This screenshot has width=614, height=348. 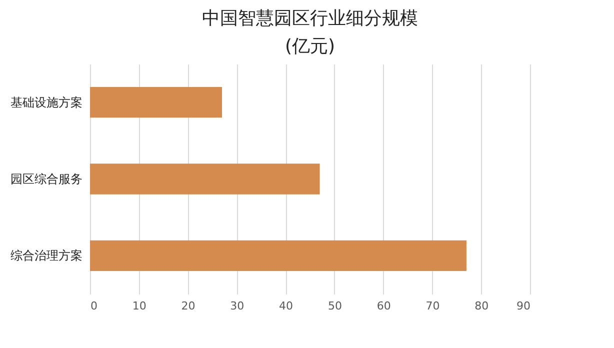 What do you see at coordinates (335, 306) in the screenshot?
I see `x-tick-label: 50` at bounding box center [335, 306].